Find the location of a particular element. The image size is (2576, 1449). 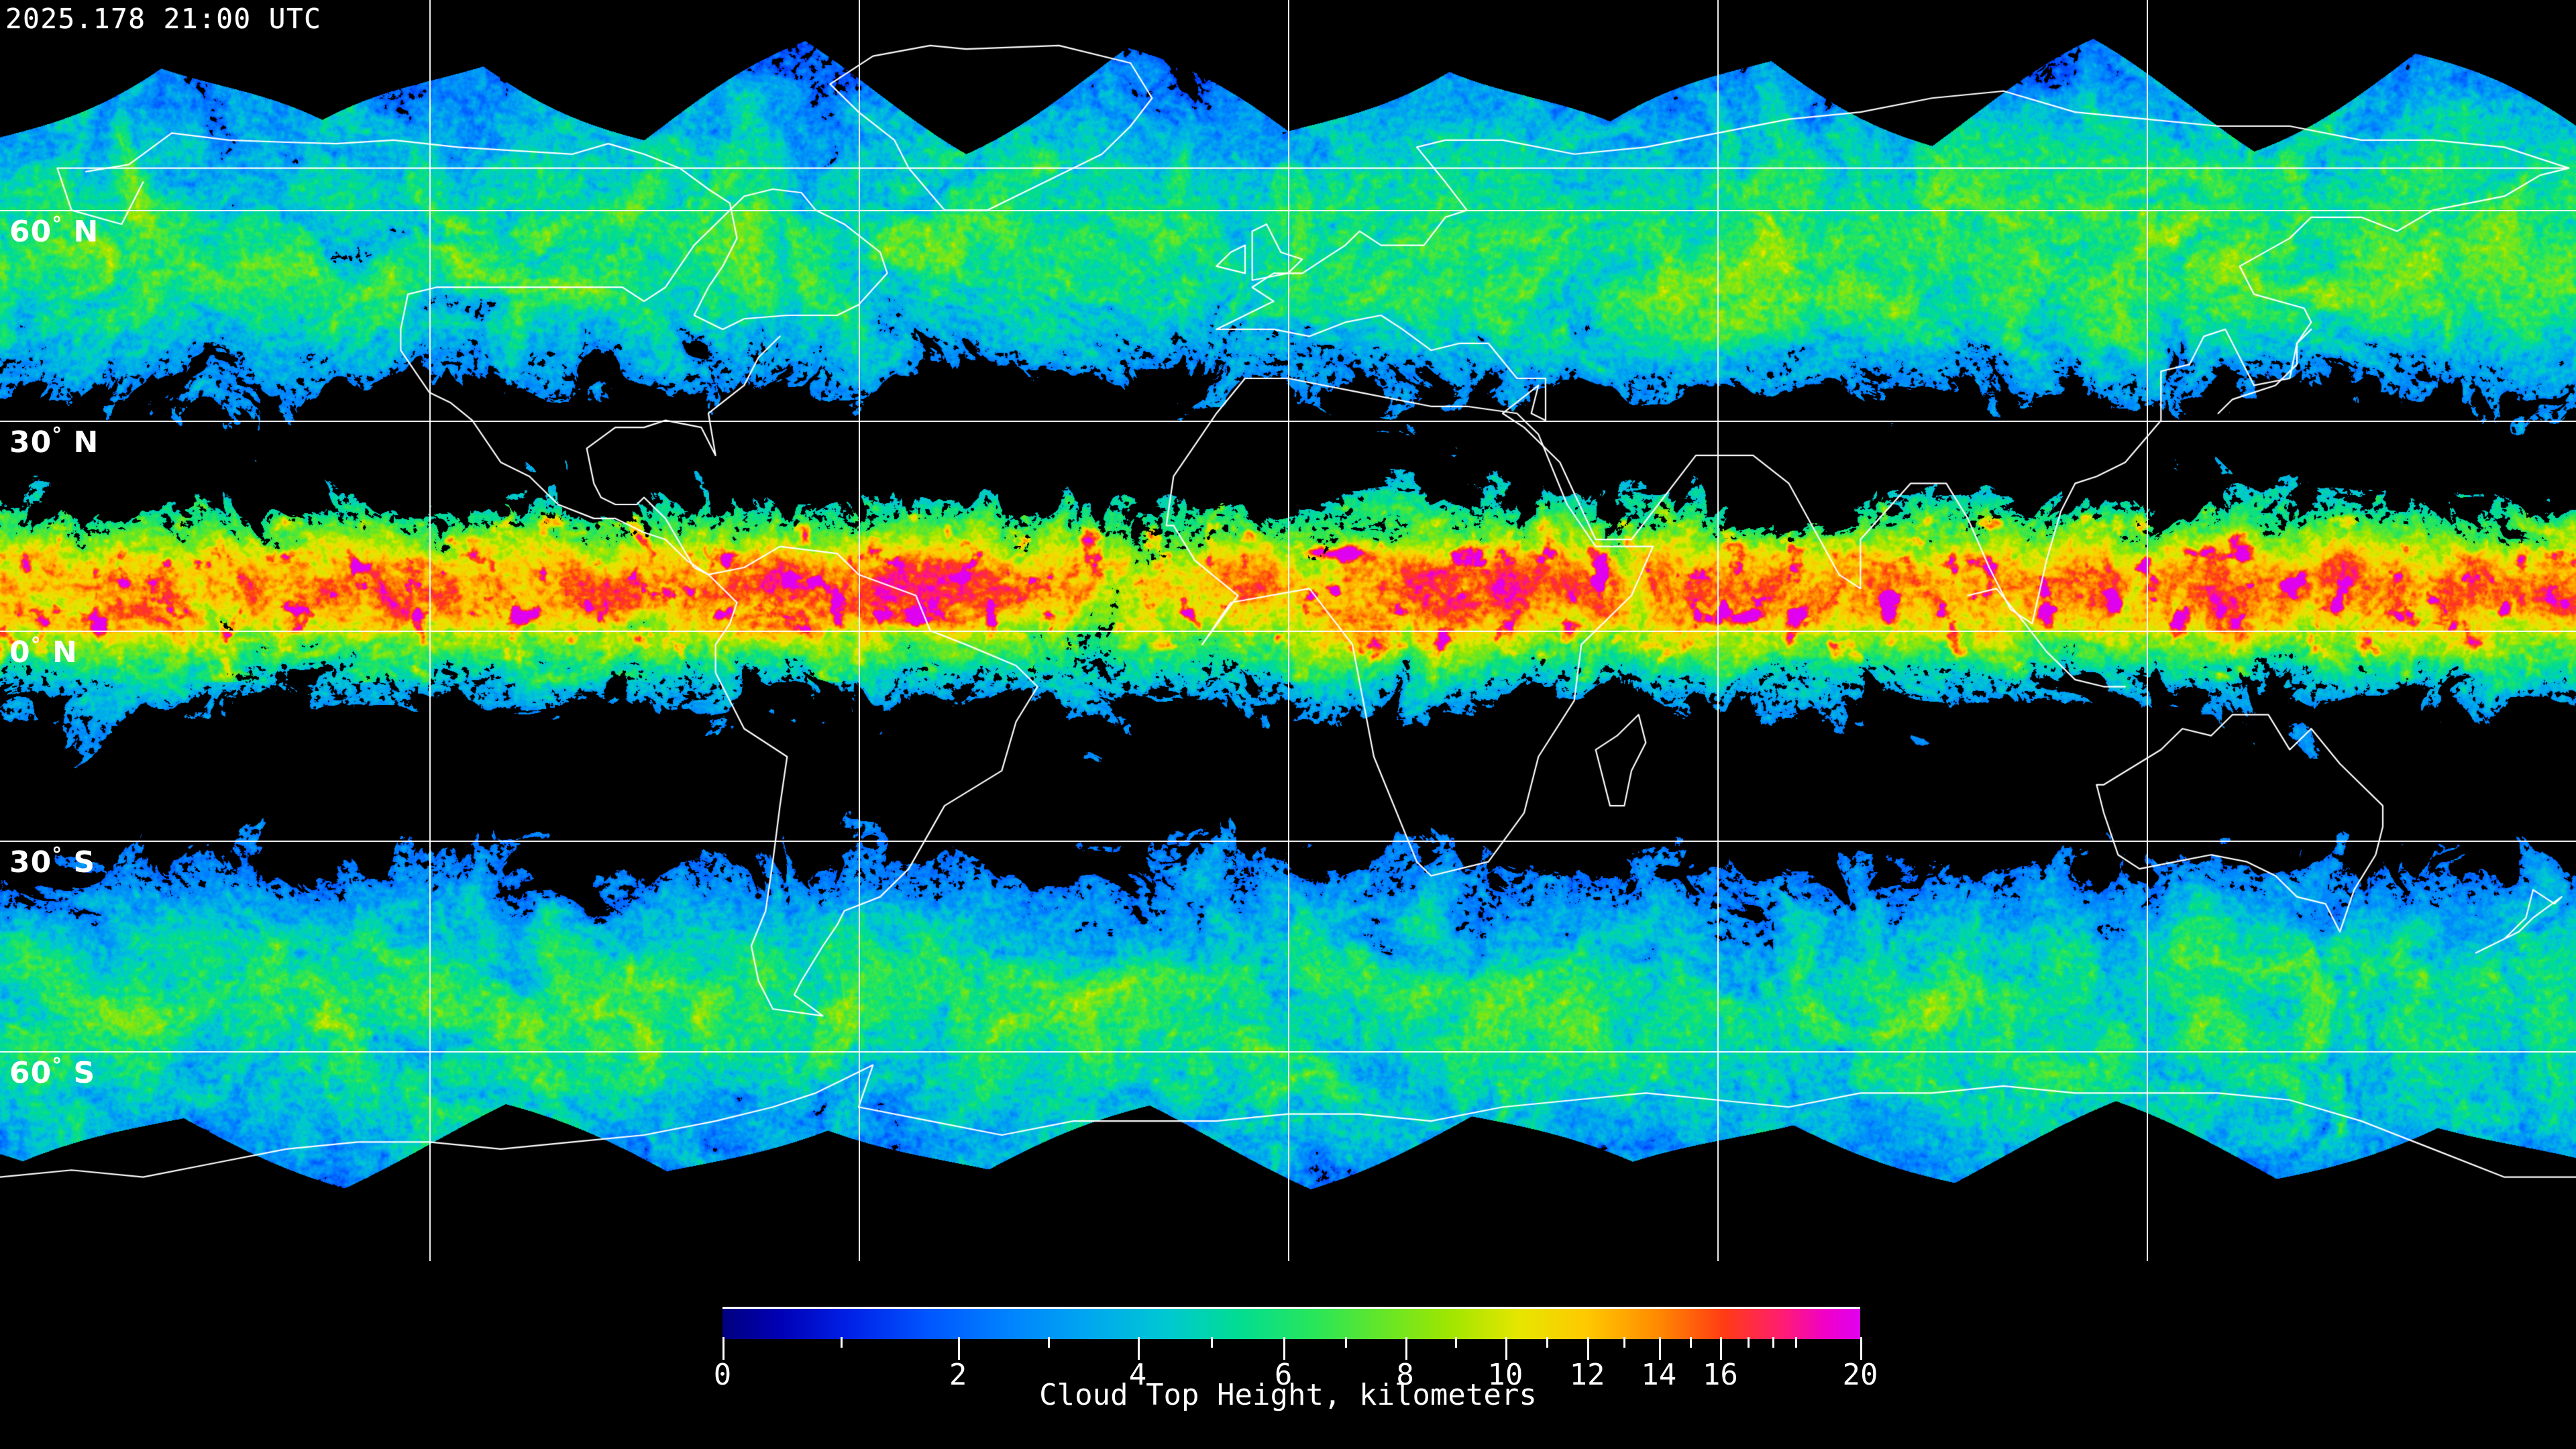

latitude-label: 30° N is located at coordinates (54, 441).